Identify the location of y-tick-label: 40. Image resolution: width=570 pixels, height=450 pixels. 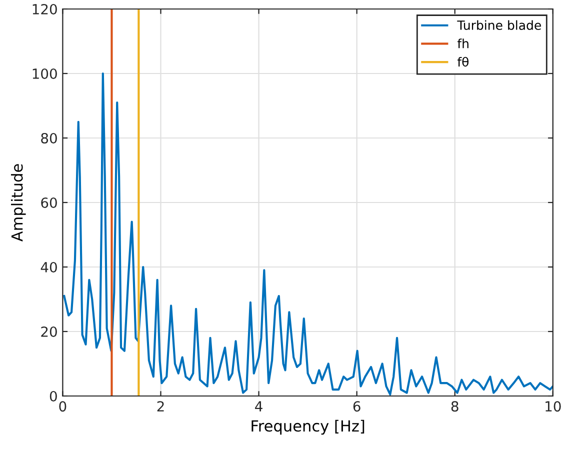
(48, 267).